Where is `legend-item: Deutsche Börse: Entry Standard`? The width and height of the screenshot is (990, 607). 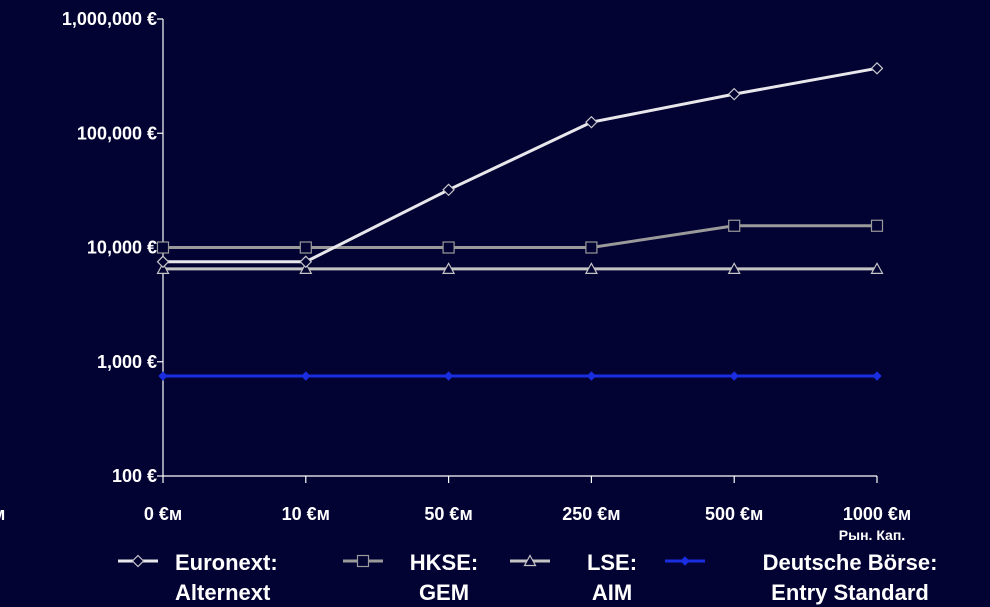
legend-item: Deutsche Börse: Entry Standard is located at coordinates (801, 577).